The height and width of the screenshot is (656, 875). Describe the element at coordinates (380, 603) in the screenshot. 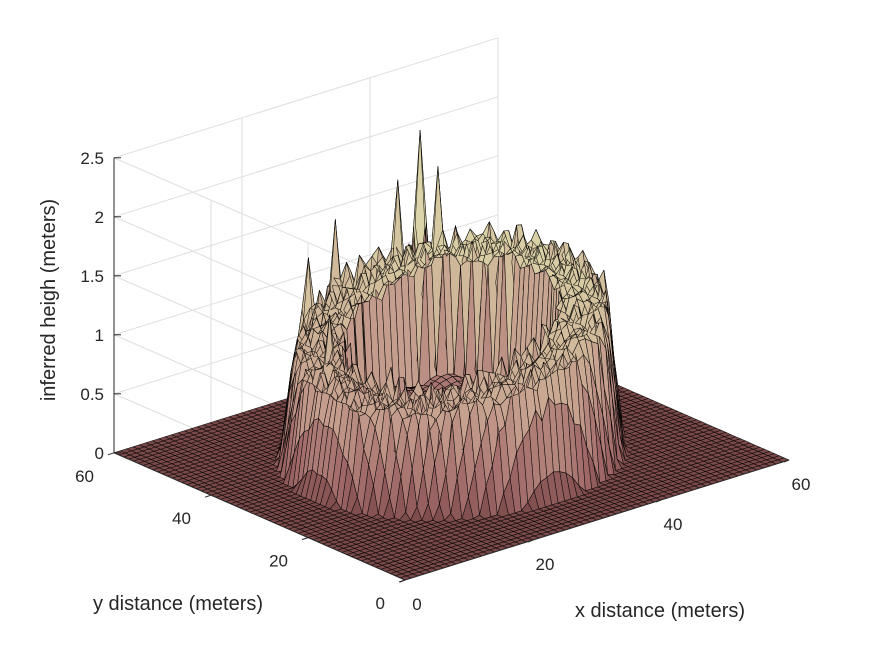

I see `y-tick-label: 0` at that location.